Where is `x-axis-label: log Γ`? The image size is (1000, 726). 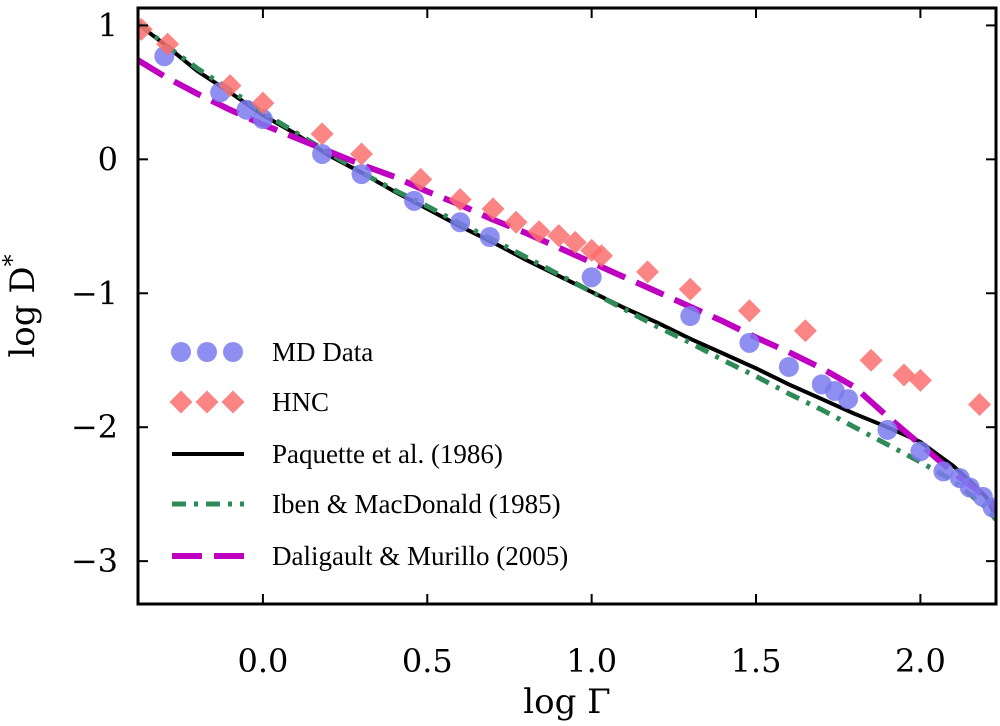 x-axis-label: log Γ is located at coordinates (567, 702).